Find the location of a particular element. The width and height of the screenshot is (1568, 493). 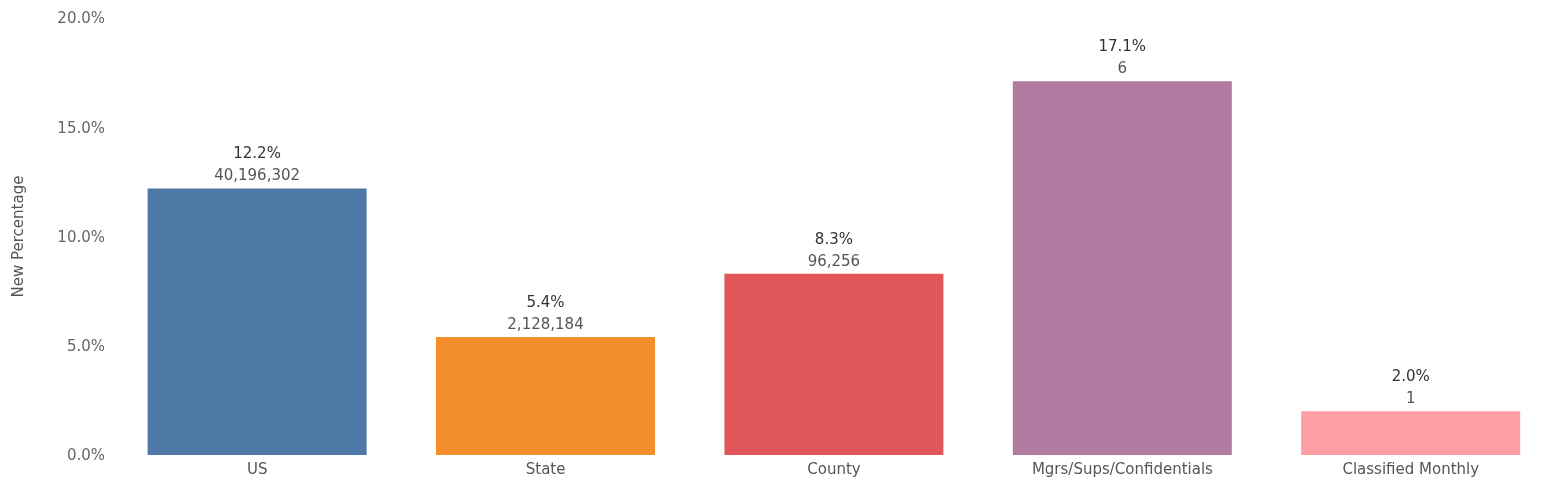

x-tick-label: Classified Monthly is located at coordinates (1411, 468).